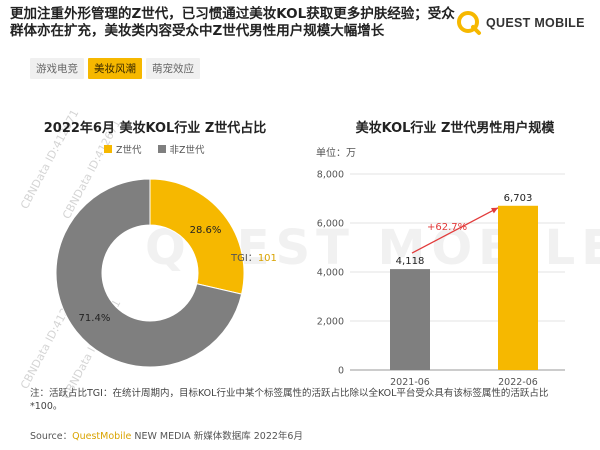  What do you see at coordinates (129, 150) in the screenshot?
I see `legend-label-z: Z世代` at bounding box center [129, 150].